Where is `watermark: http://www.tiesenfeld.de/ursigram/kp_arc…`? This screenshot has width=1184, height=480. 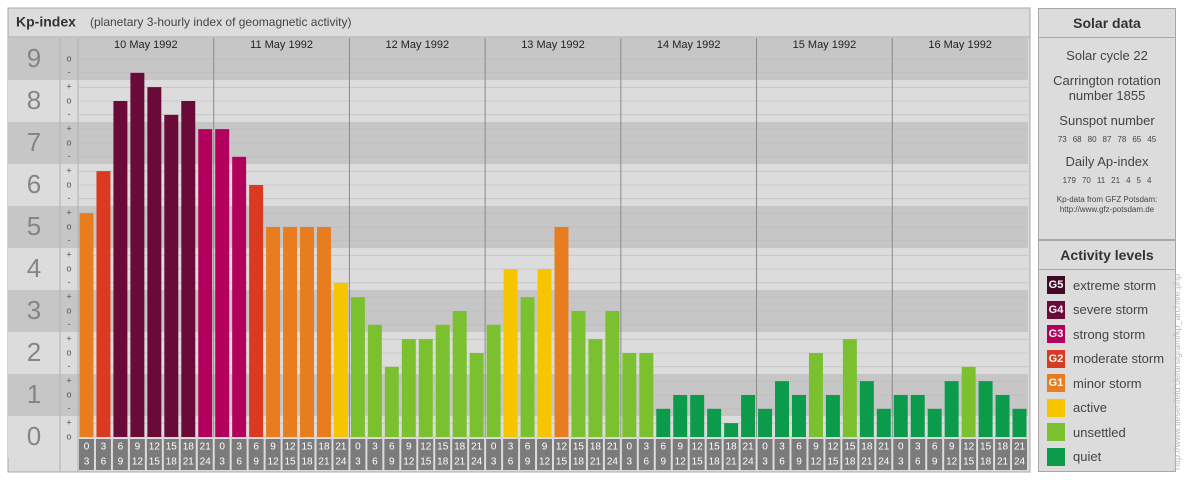 watermark: http://www.tiesenfeld.de/ursigram/kp_arc… is located at coordinates (1177, 371).